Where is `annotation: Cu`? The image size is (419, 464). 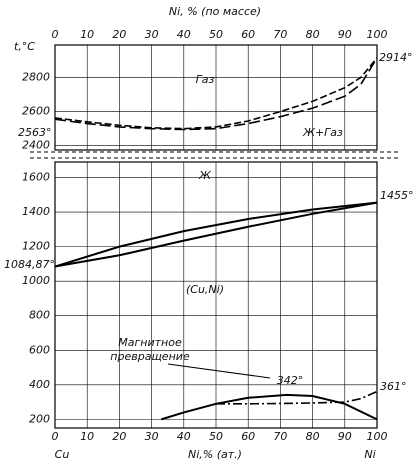 annotation: Cu is located at coordinates (62, 454).